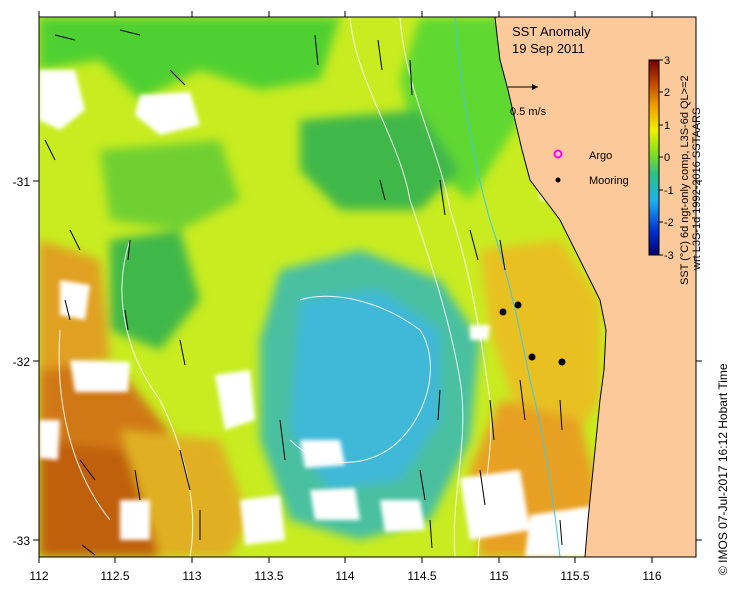 The image size is (739, 592). I want to click on x-tick-label: 113.5, so click(268, 576).